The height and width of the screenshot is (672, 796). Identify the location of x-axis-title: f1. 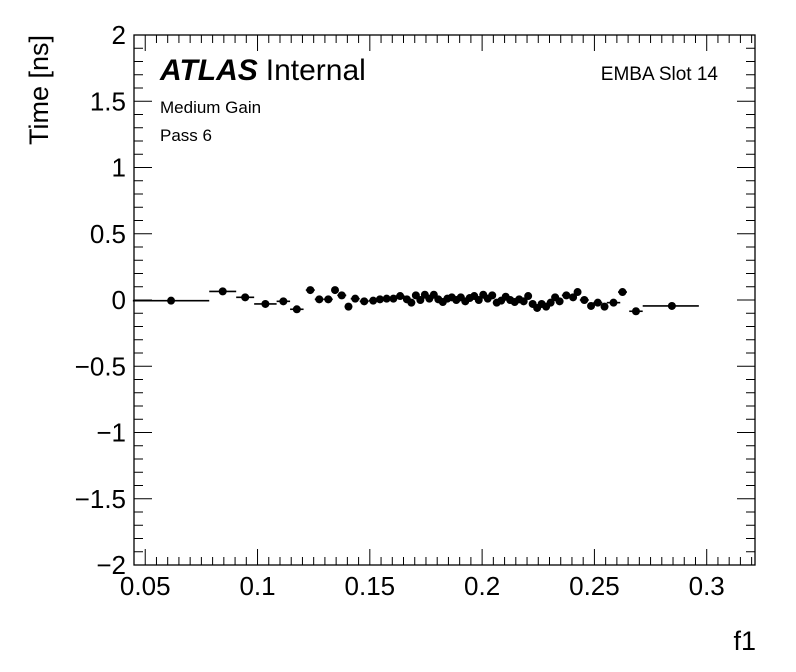
(744, 641).